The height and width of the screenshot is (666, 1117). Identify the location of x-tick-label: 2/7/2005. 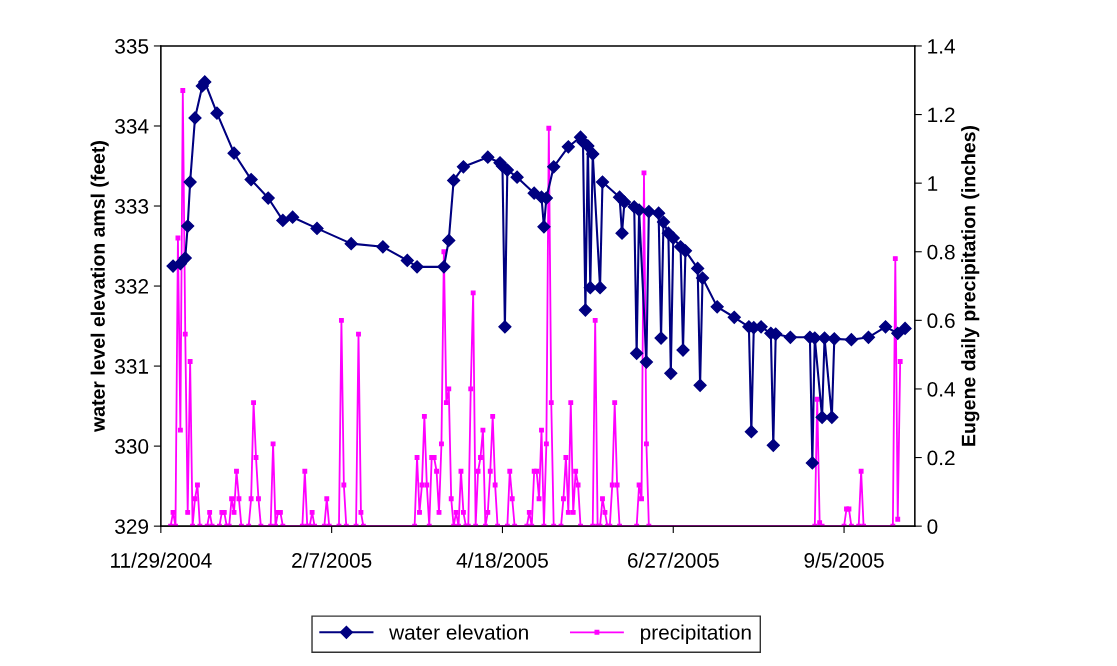
(332, 560).